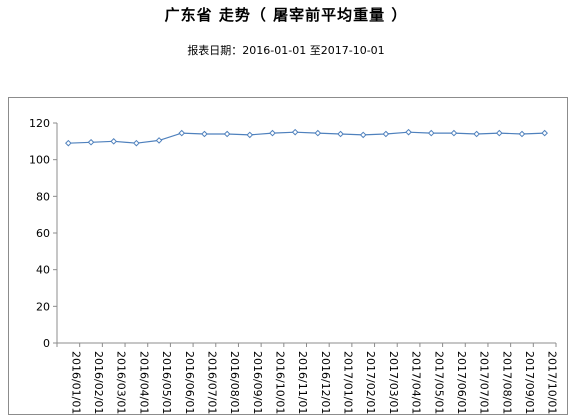 Image resolution: width=572 pixels, height=420 pixels. I want to click on x-tick-label: 2016/04/01, so click(143, 382).